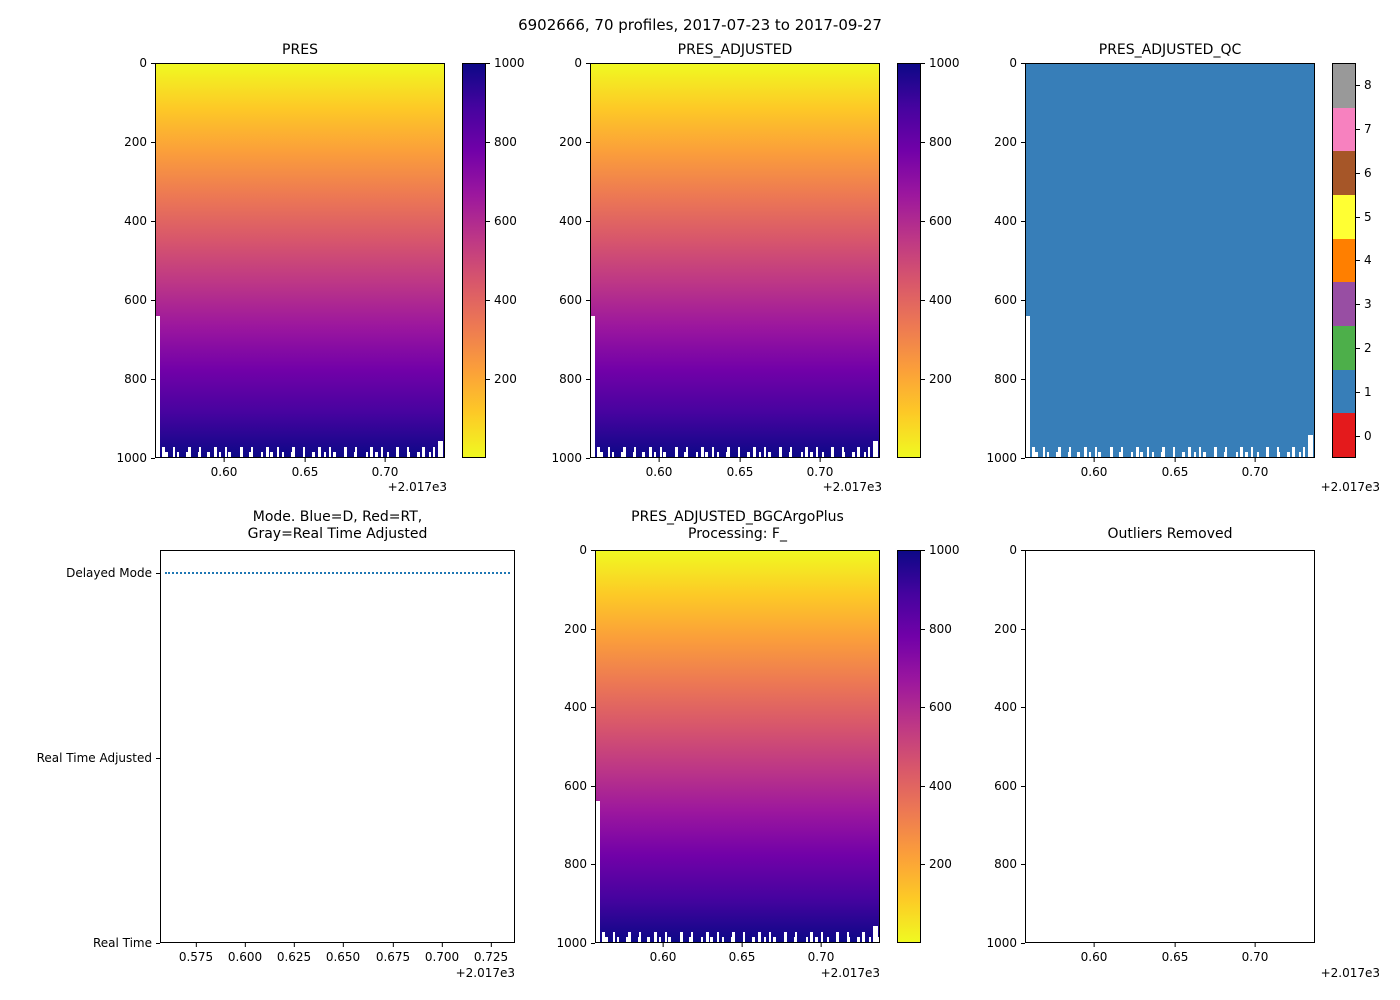 The image size is (1400, 1000). I want to click on bgc-axes, so click(737, 746).